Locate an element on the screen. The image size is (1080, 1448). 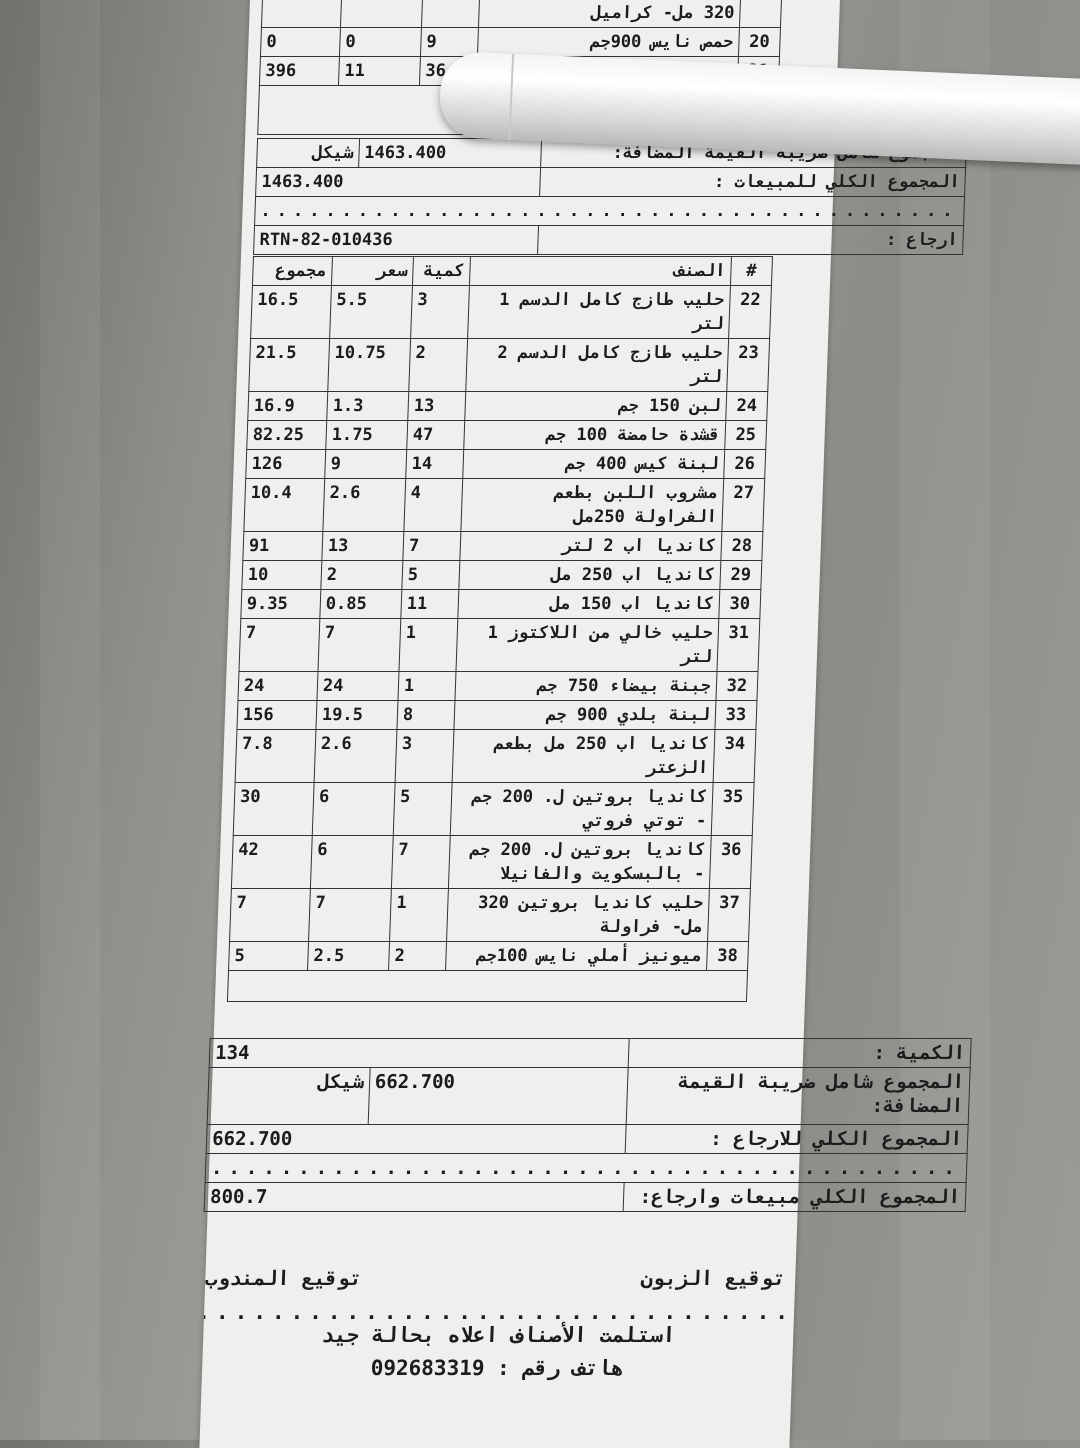
cell-index: 31 is located at coordinates (738, 645).